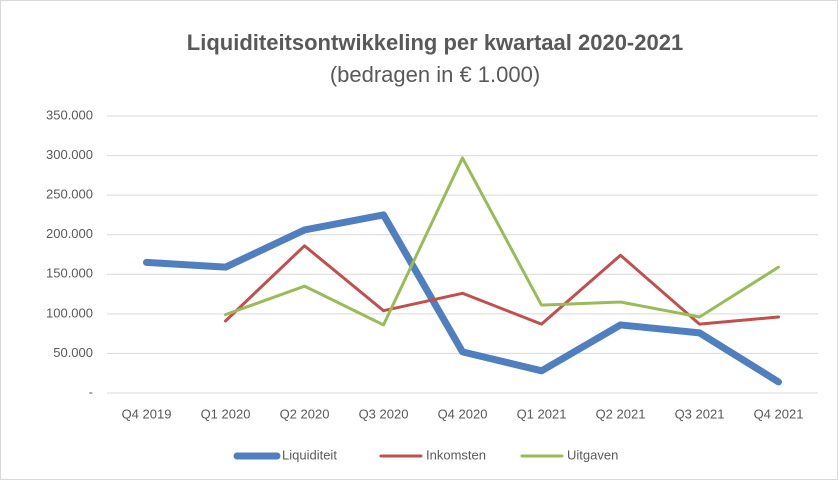 The image size is (838, 480). What do you see at coordinates (69, 154) in the screenshot?
I see `y-tick-label: 300.000` at bounding box center [69, 154].